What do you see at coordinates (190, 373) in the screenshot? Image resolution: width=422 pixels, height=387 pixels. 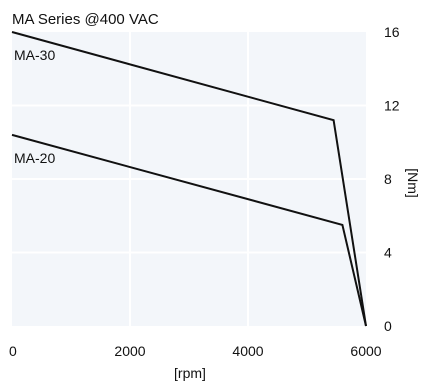 I see `x-axis-label: [rpm]` at bounding box center [190, 373].